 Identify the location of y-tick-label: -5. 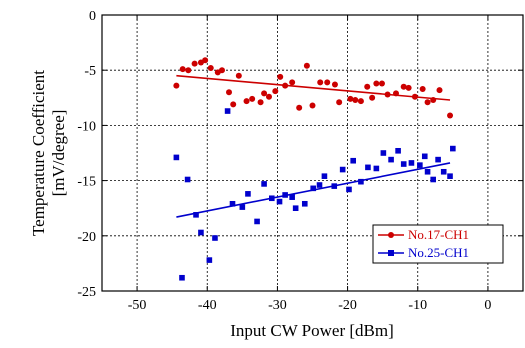
(90, 71).